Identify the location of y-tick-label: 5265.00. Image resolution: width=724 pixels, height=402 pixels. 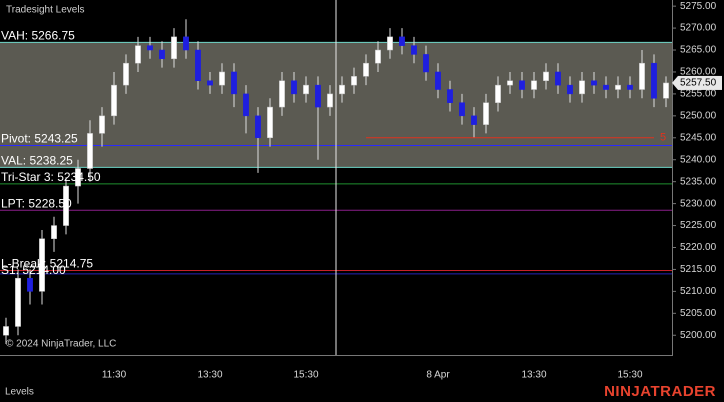
(698, 50).